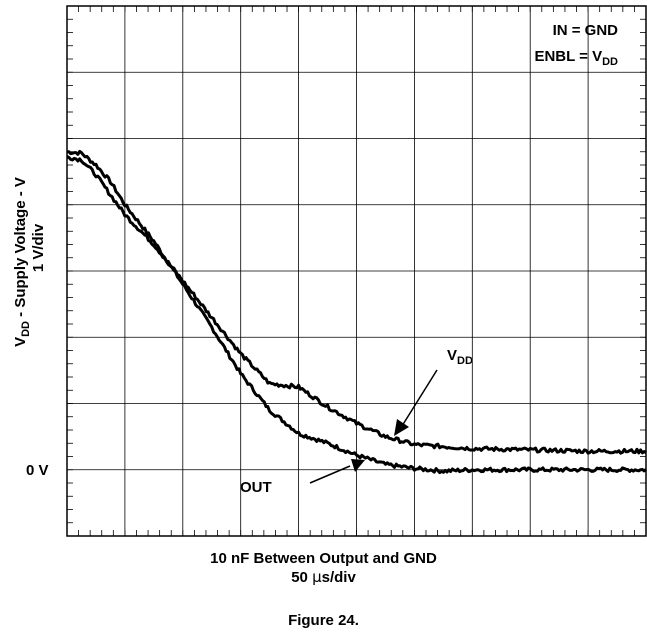 The width and height of the screenshot is (647, 637). Describe the element at coordinates (317, 577) in the screenshot. I see `x-axis-title-mu: µ` at that location.